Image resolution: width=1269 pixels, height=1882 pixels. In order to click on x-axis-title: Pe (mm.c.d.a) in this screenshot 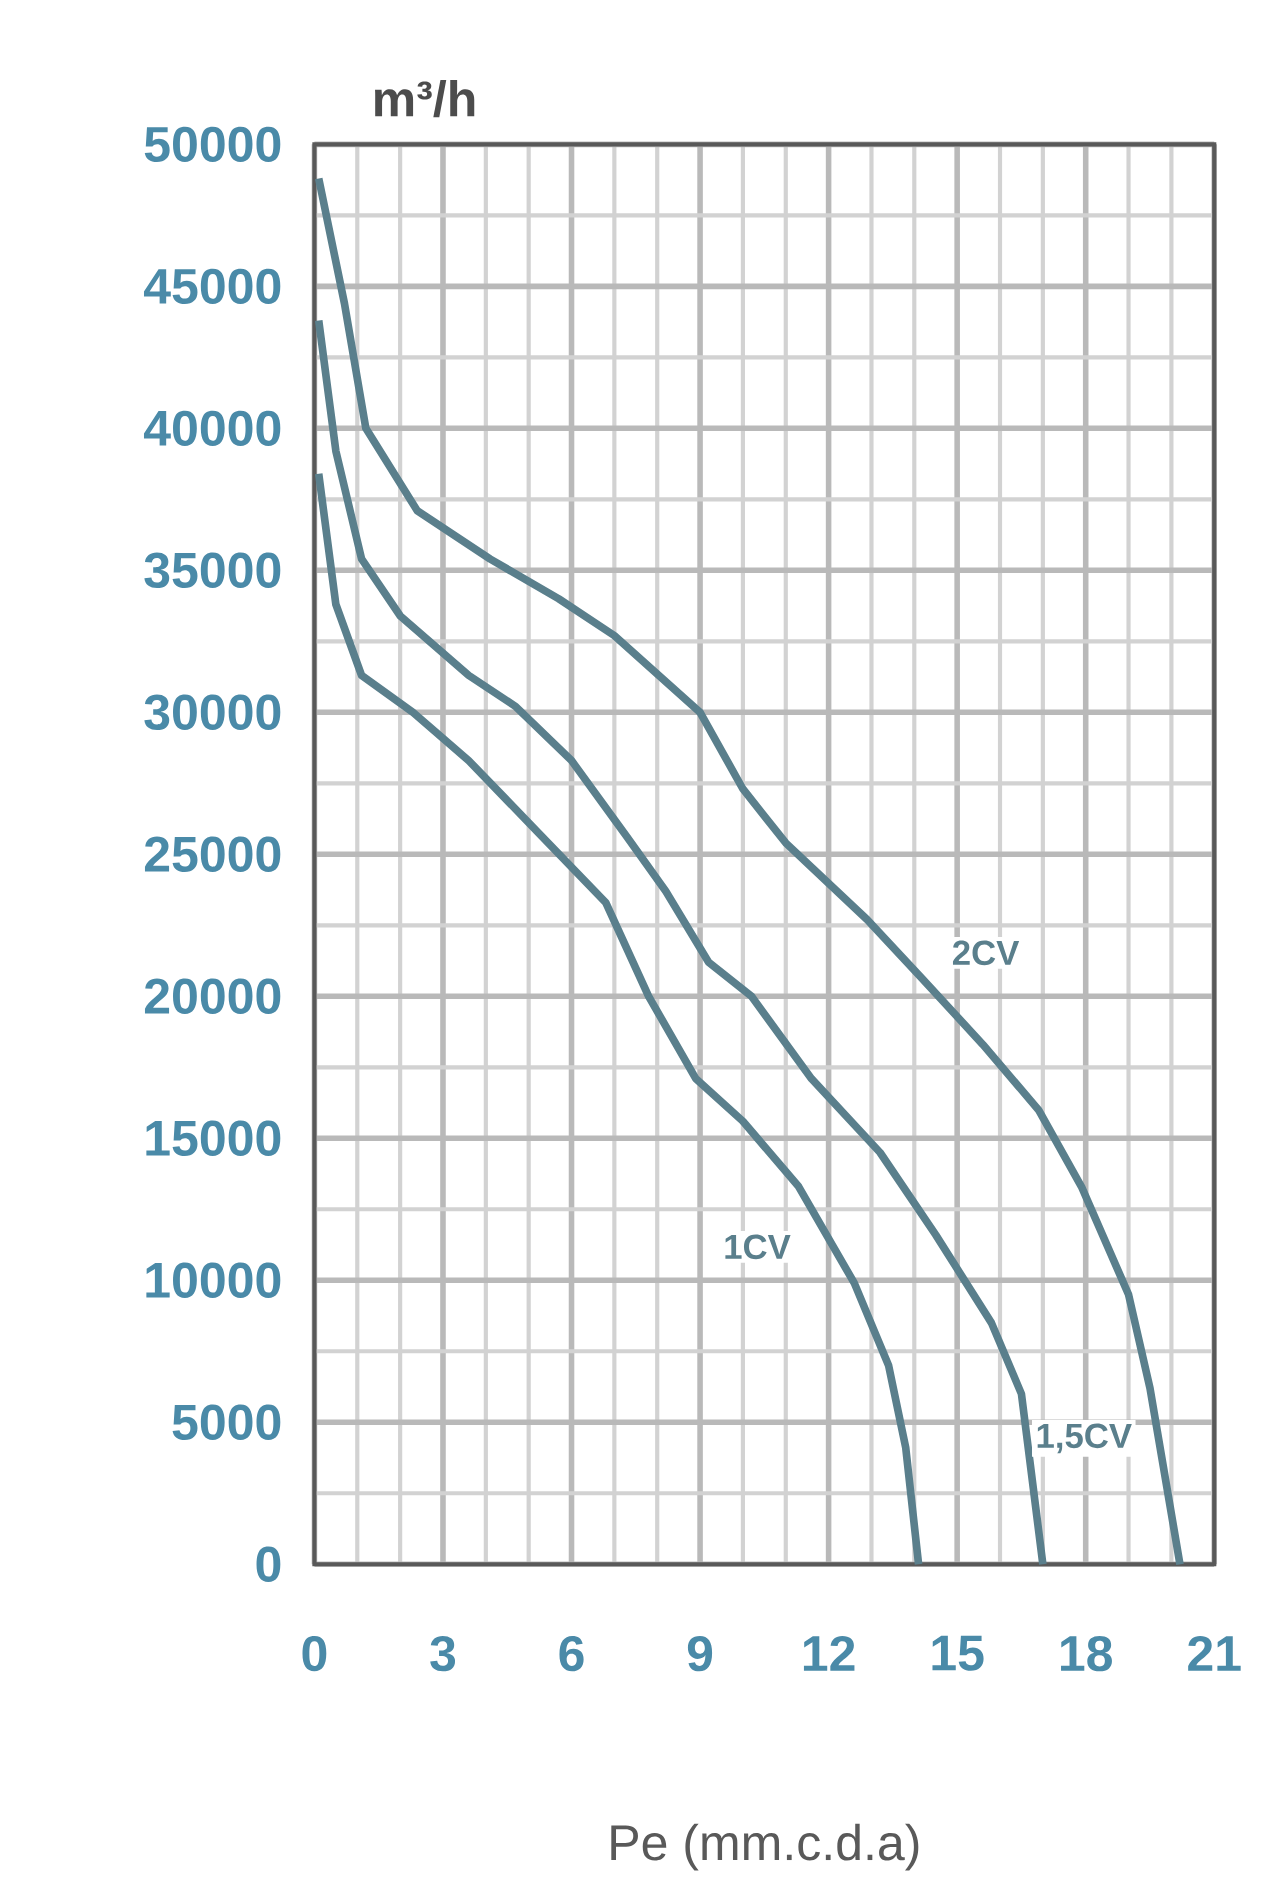, I will do `click(765, 1847)`.